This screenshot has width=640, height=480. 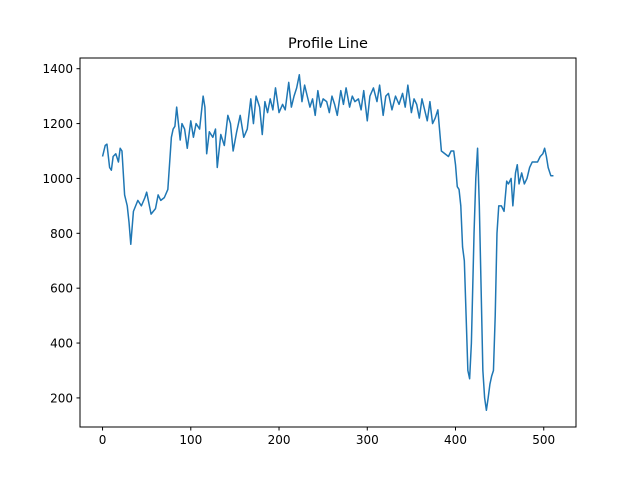 I want to click on y-tick-label: 1200, so click(x=57, y=124).